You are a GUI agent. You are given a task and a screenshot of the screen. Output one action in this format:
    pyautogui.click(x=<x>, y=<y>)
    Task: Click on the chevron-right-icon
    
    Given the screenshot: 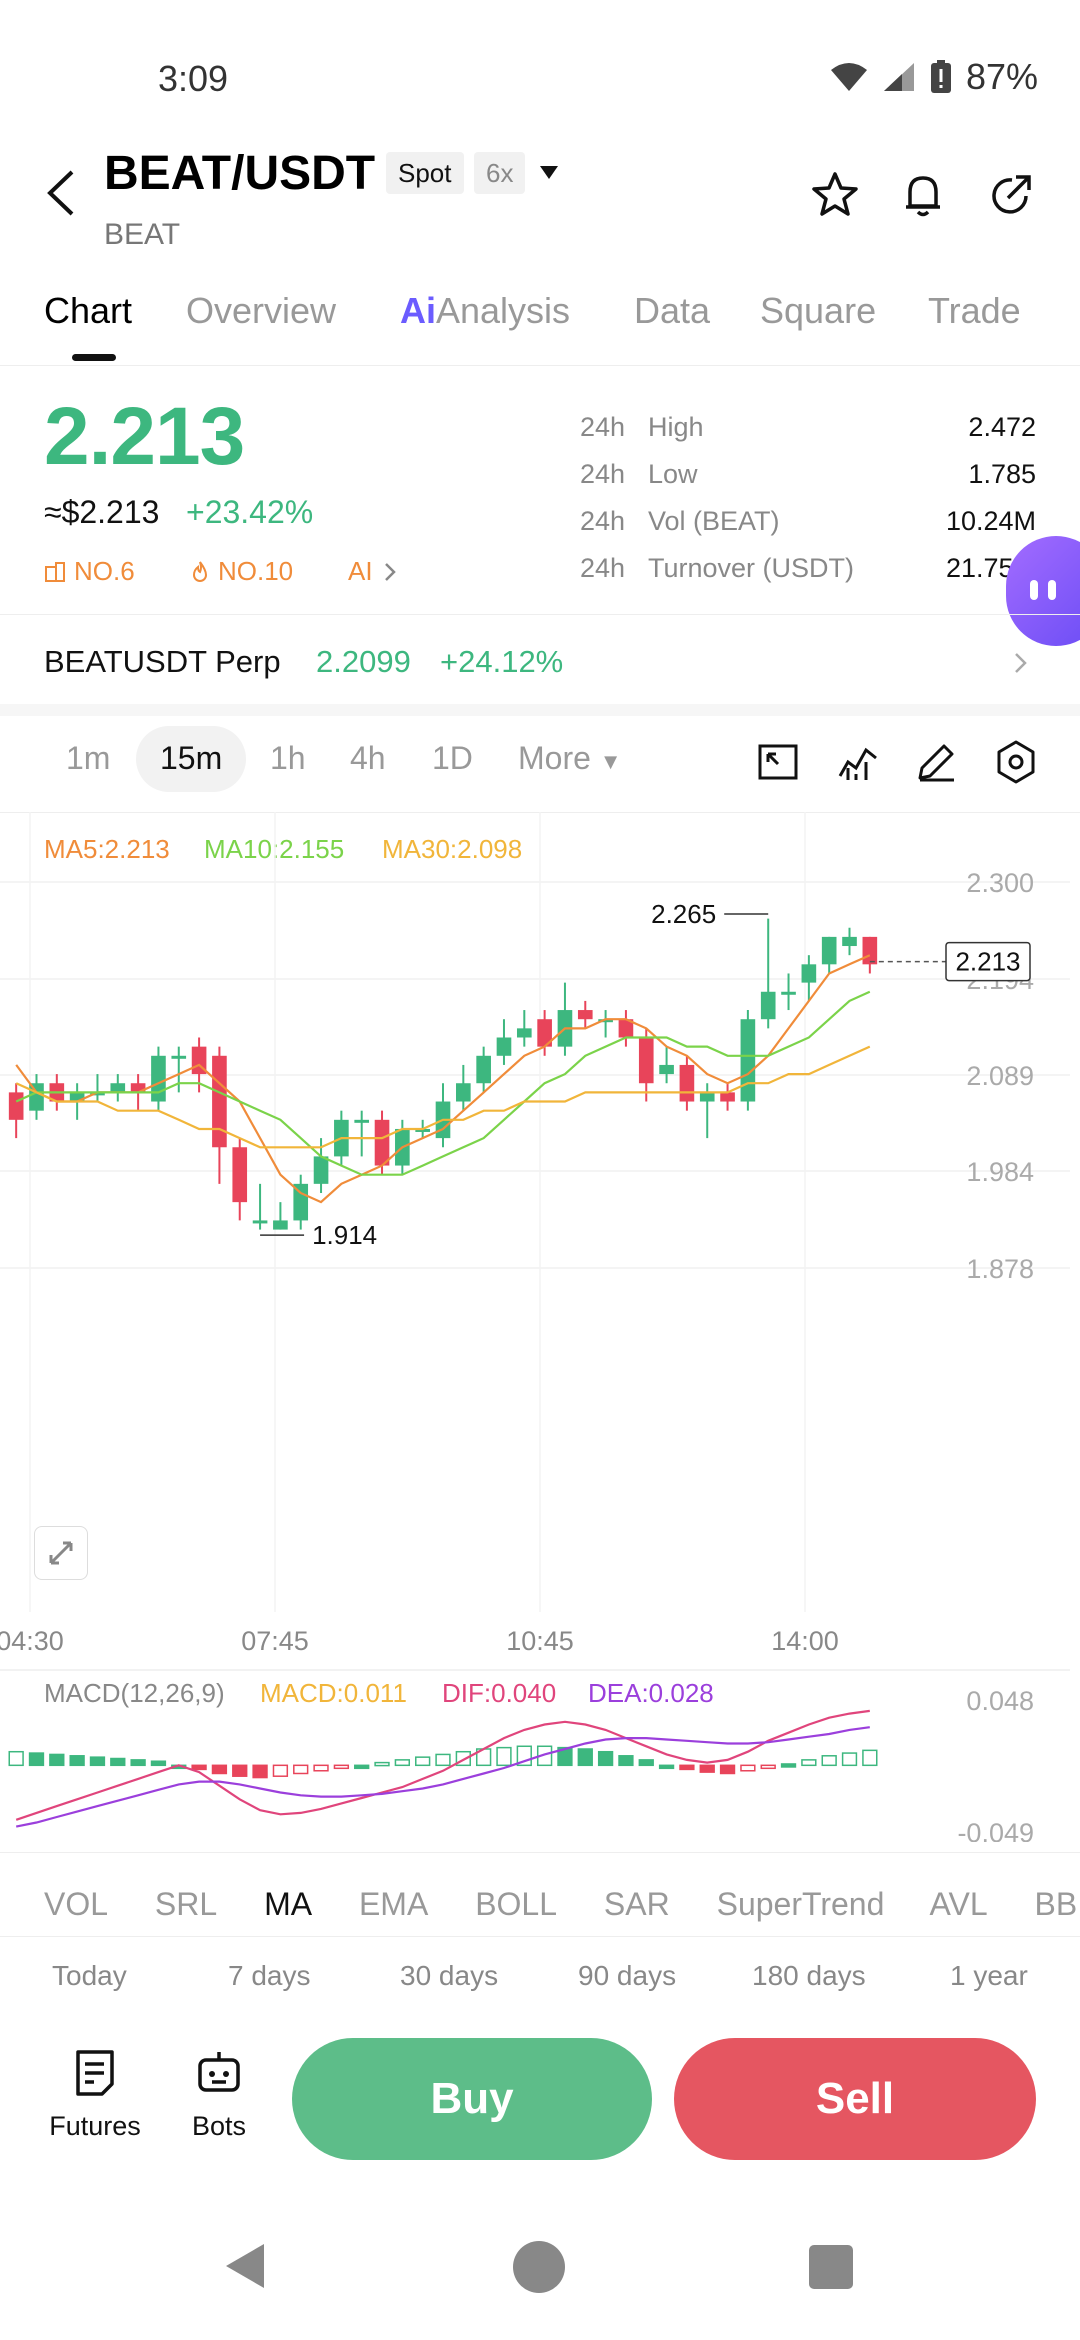 What is the action you would take?
    pyautogui.click(x=1021, y=663)
    